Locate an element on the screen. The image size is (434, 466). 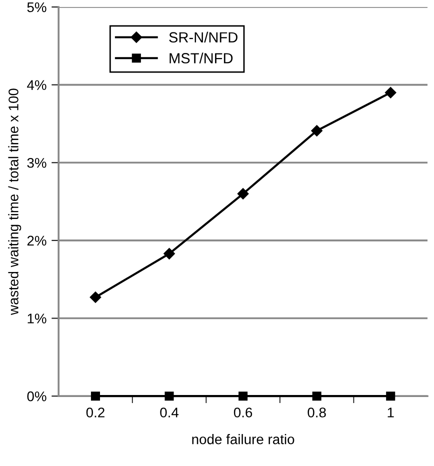
x-axis-title: node failure ratio is located at coordinates (243, 439).